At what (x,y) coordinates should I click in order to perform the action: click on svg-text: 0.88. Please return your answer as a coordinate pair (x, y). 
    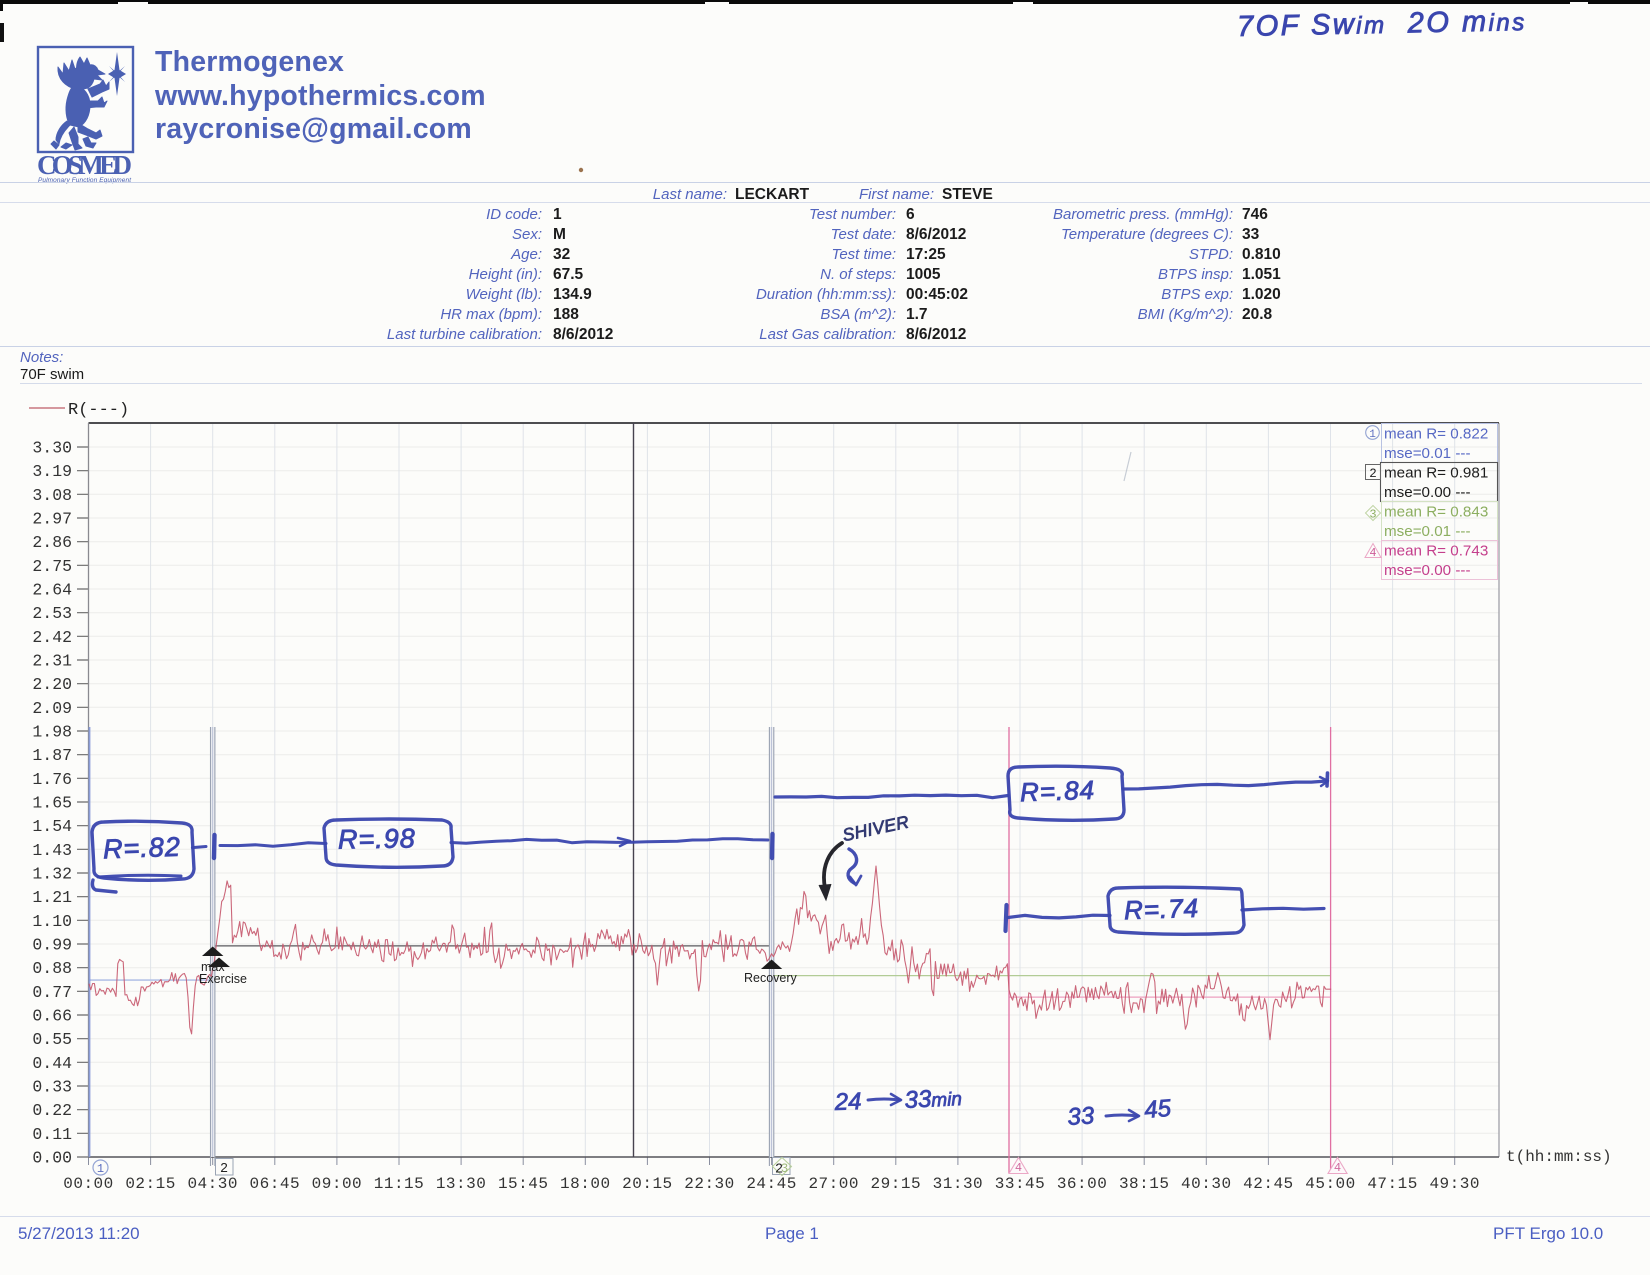
    Looking at the image, I should click on (52, 968).